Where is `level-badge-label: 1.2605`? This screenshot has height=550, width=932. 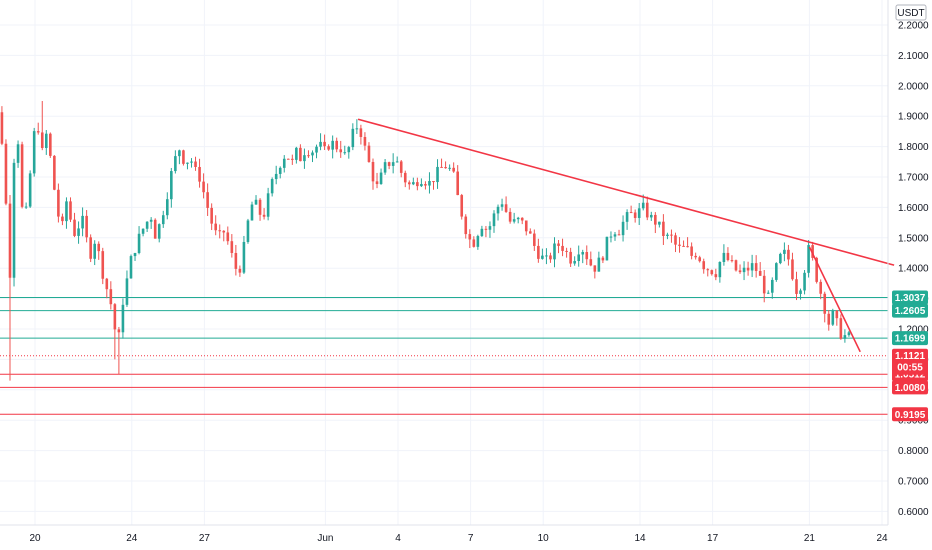
level-badge-label: 1.2605 is located at coordinates (910, 311).